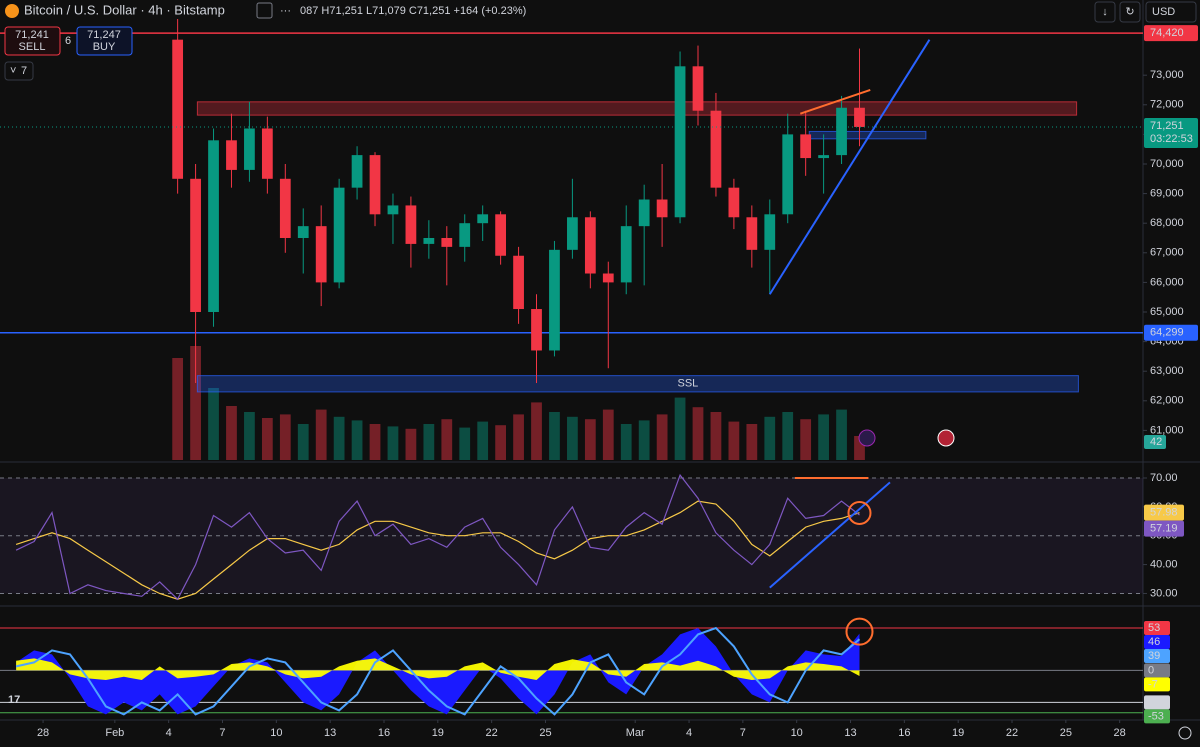 The width and height of the screenshot is (1200, 747). I want to click on event-icon, so click(867, 438).